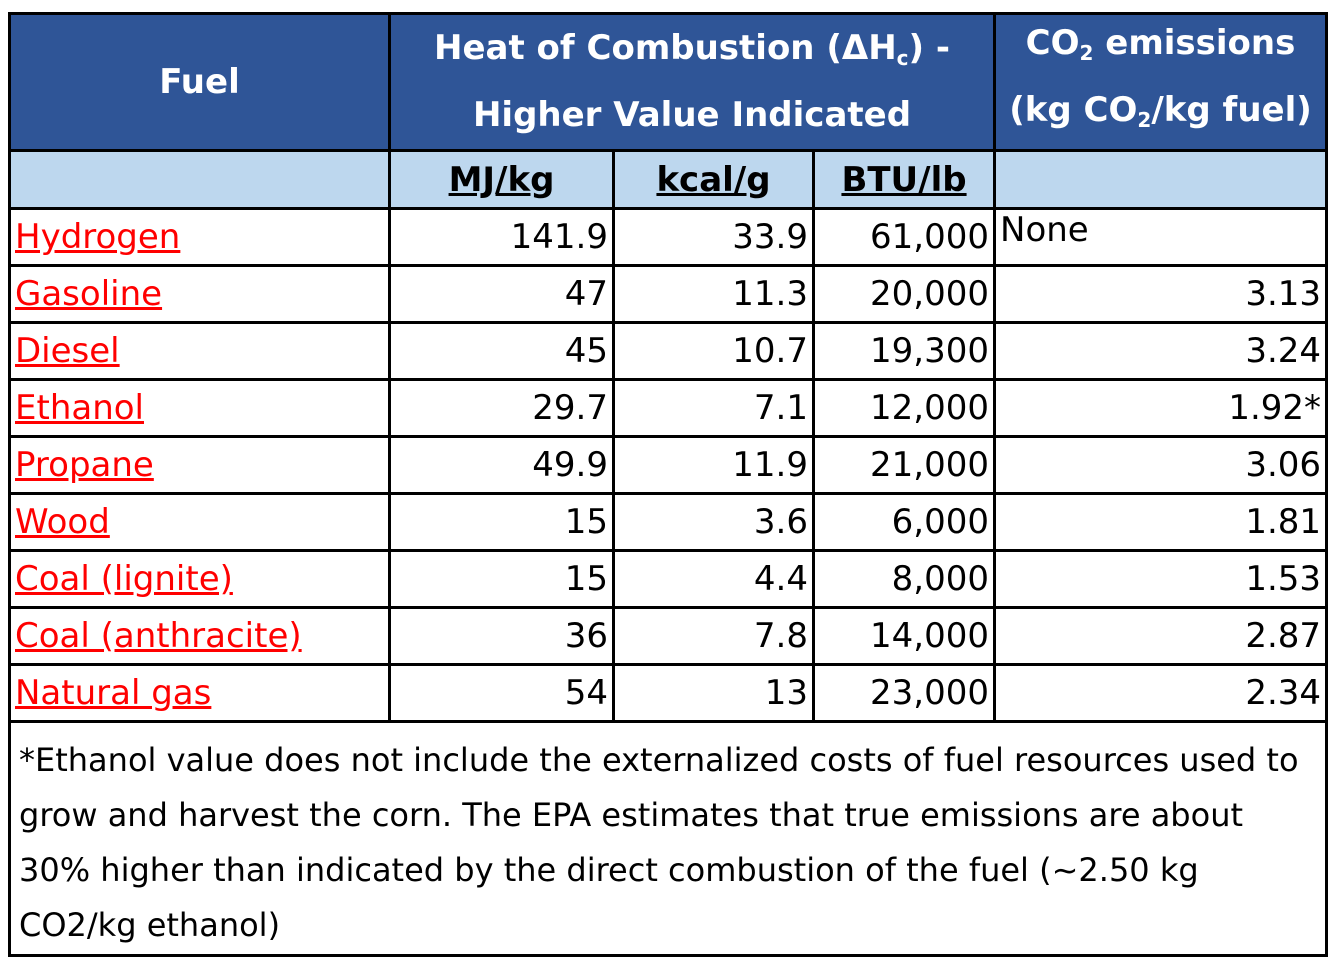 The width and height of the screenshot is (1339, 961). What do you see at coordinates (199, 294) in the screenshot?
I see `fuel-cell: Gasoline` at bounding box center [199, 294].